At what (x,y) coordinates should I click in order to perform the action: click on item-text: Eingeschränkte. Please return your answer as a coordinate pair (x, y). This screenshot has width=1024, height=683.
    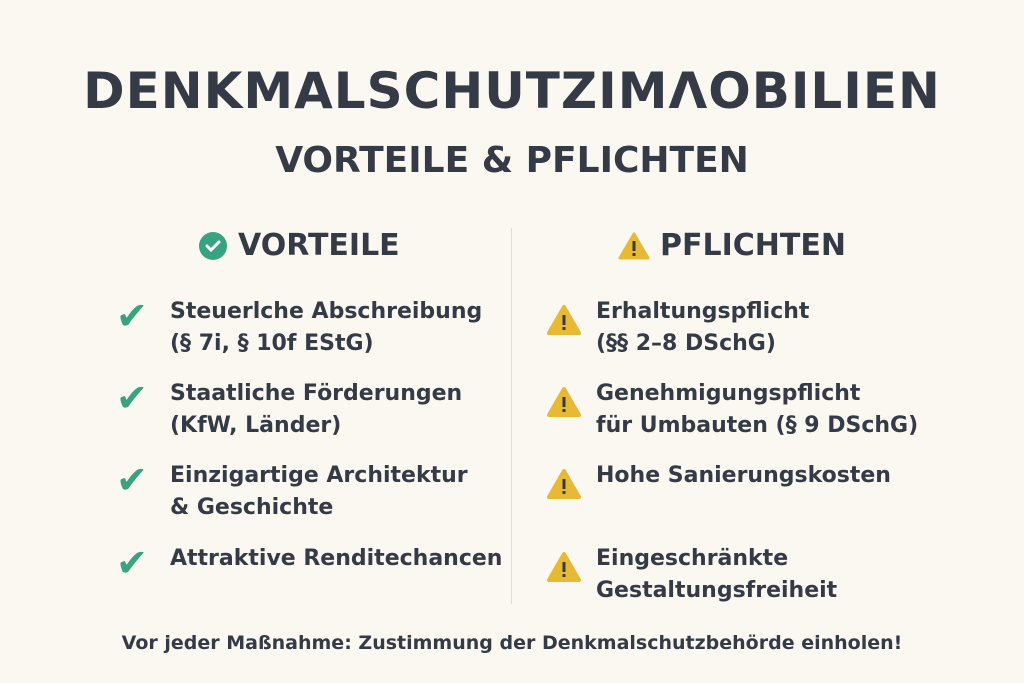
    Looking at the image, I should click on (692, 558).